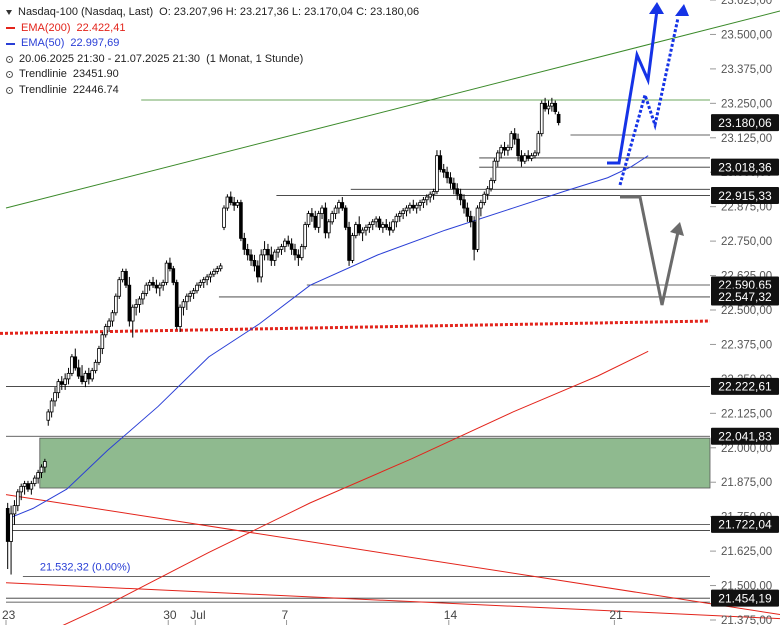 This screenshot has height=625, width=780. What do you see at coordinates (745, 524) in the screenshot?
I see `price-level-label: 21.722,04` at bounding box center [745, 524].